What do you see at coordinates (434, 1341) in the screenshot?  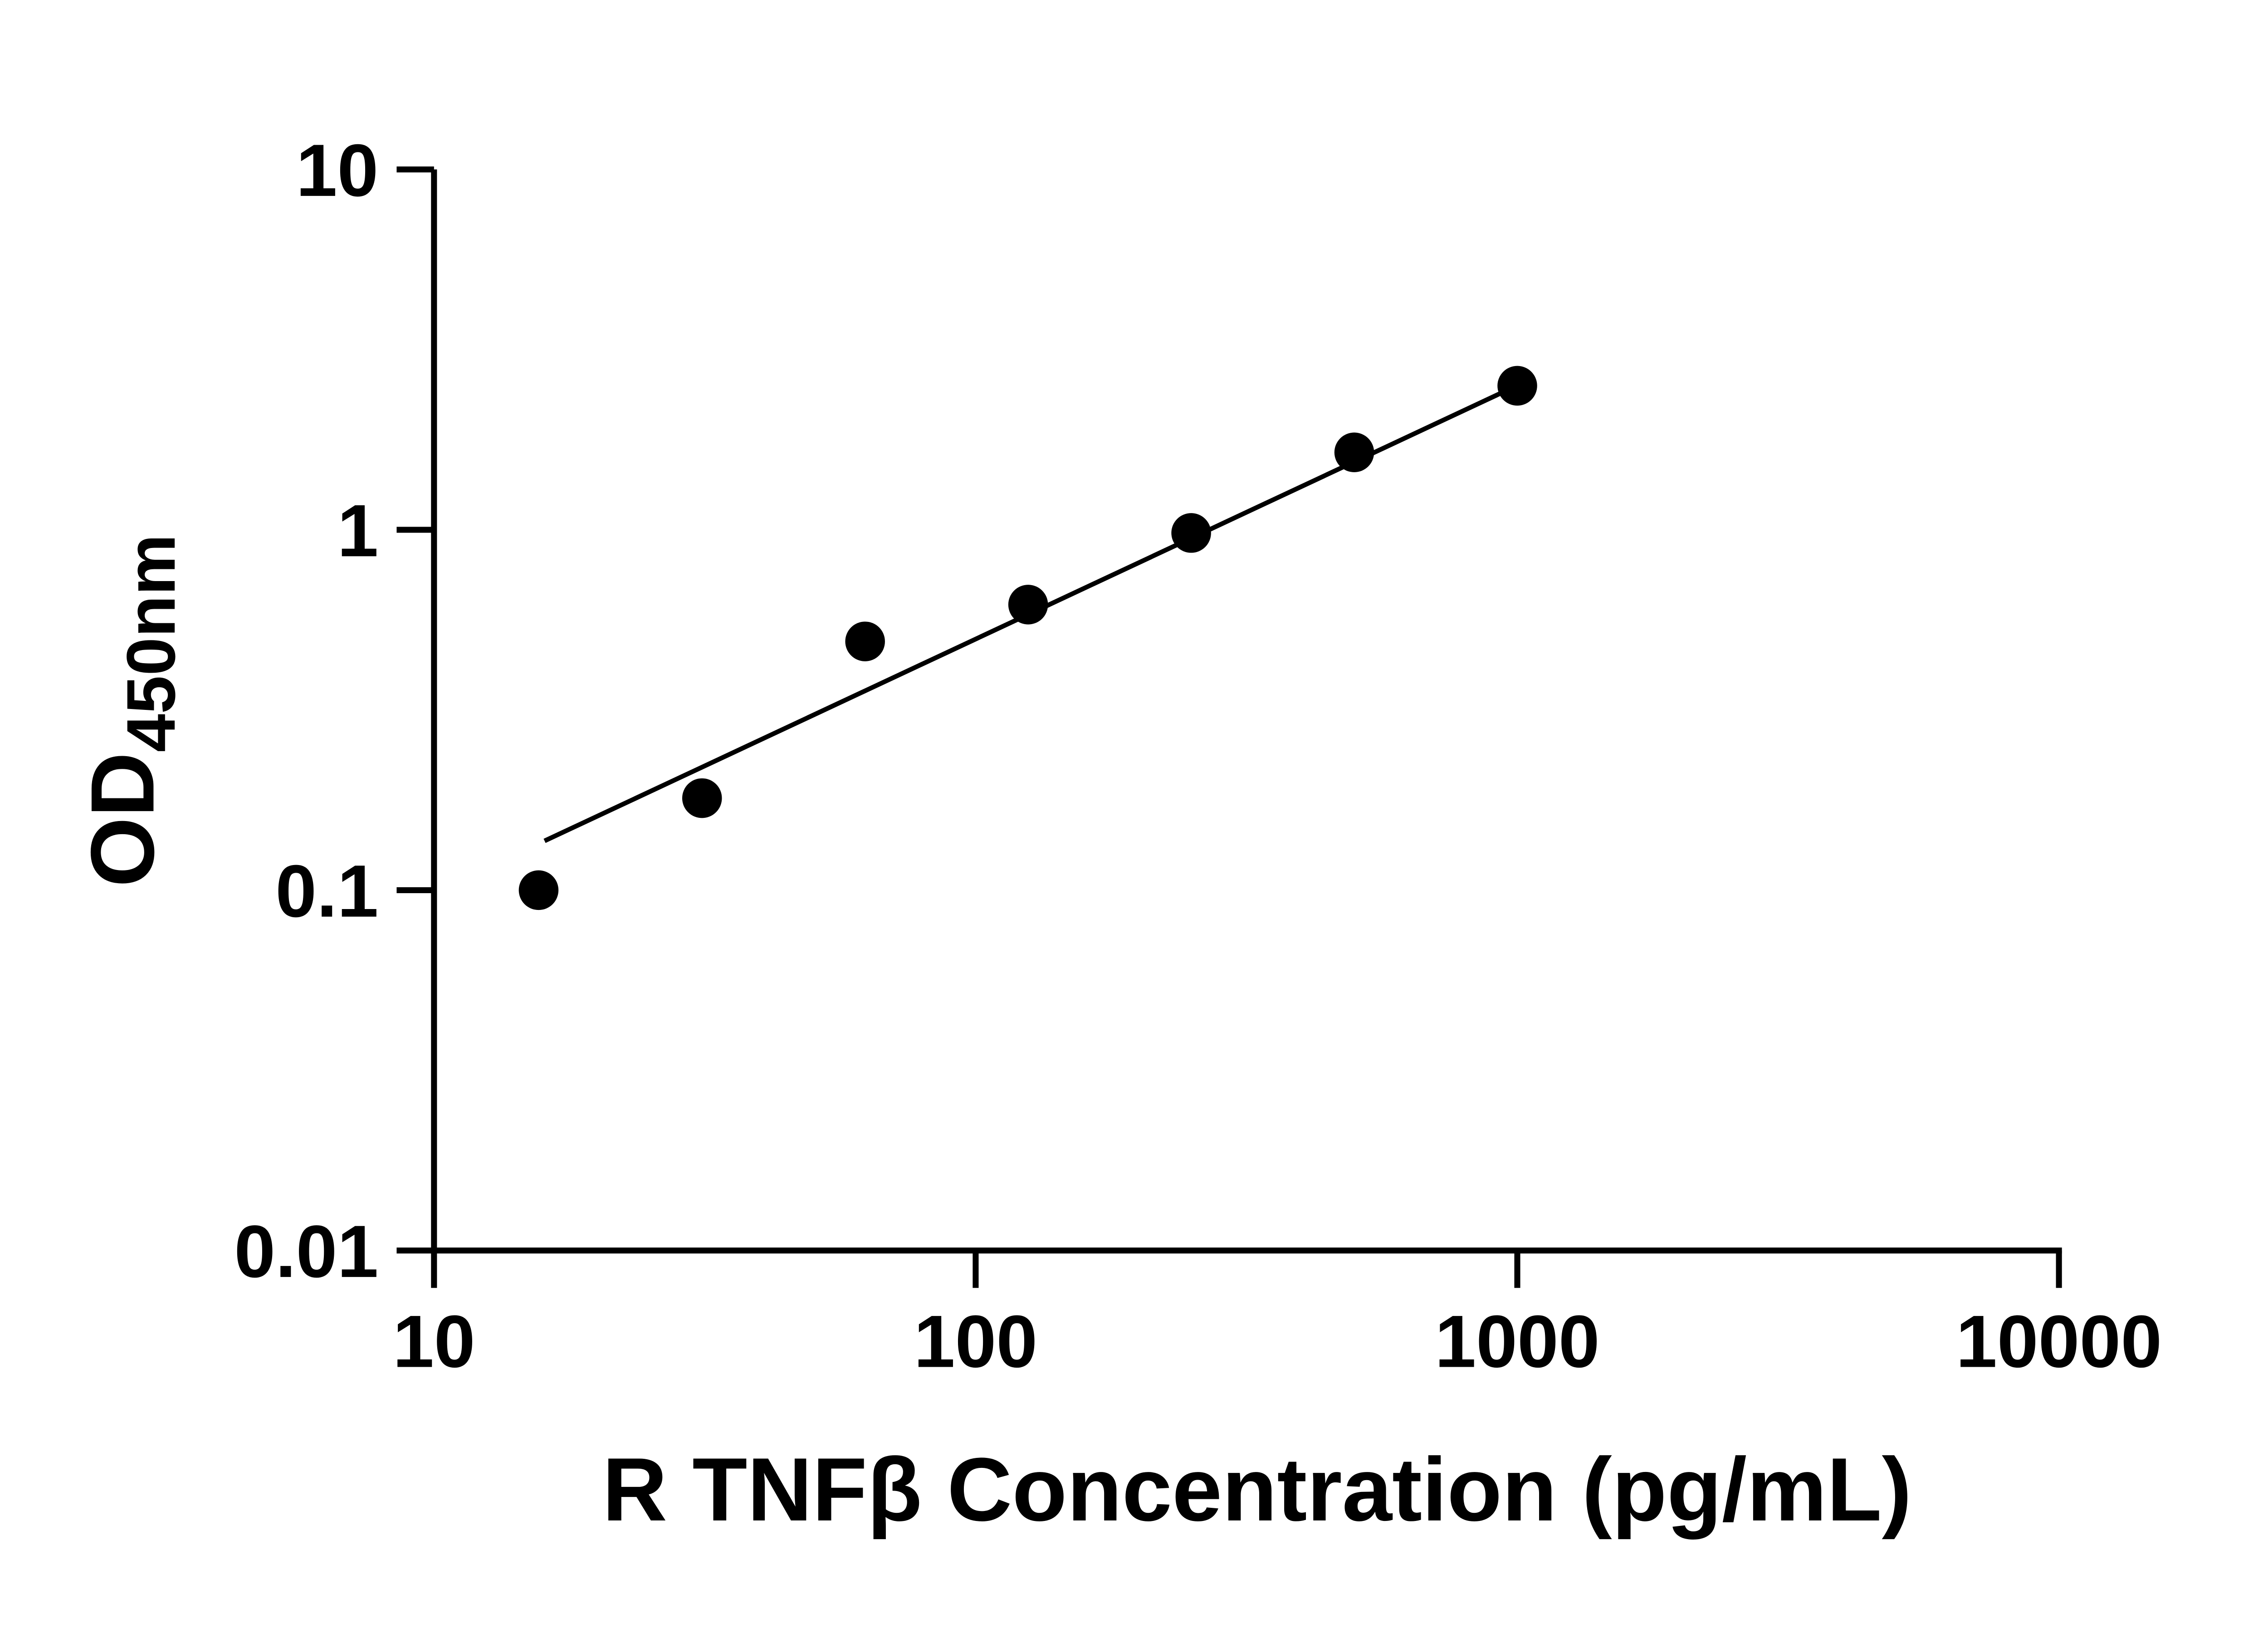 I see `x-axis-tick-label: 10` at bounding box center [434, 1341].